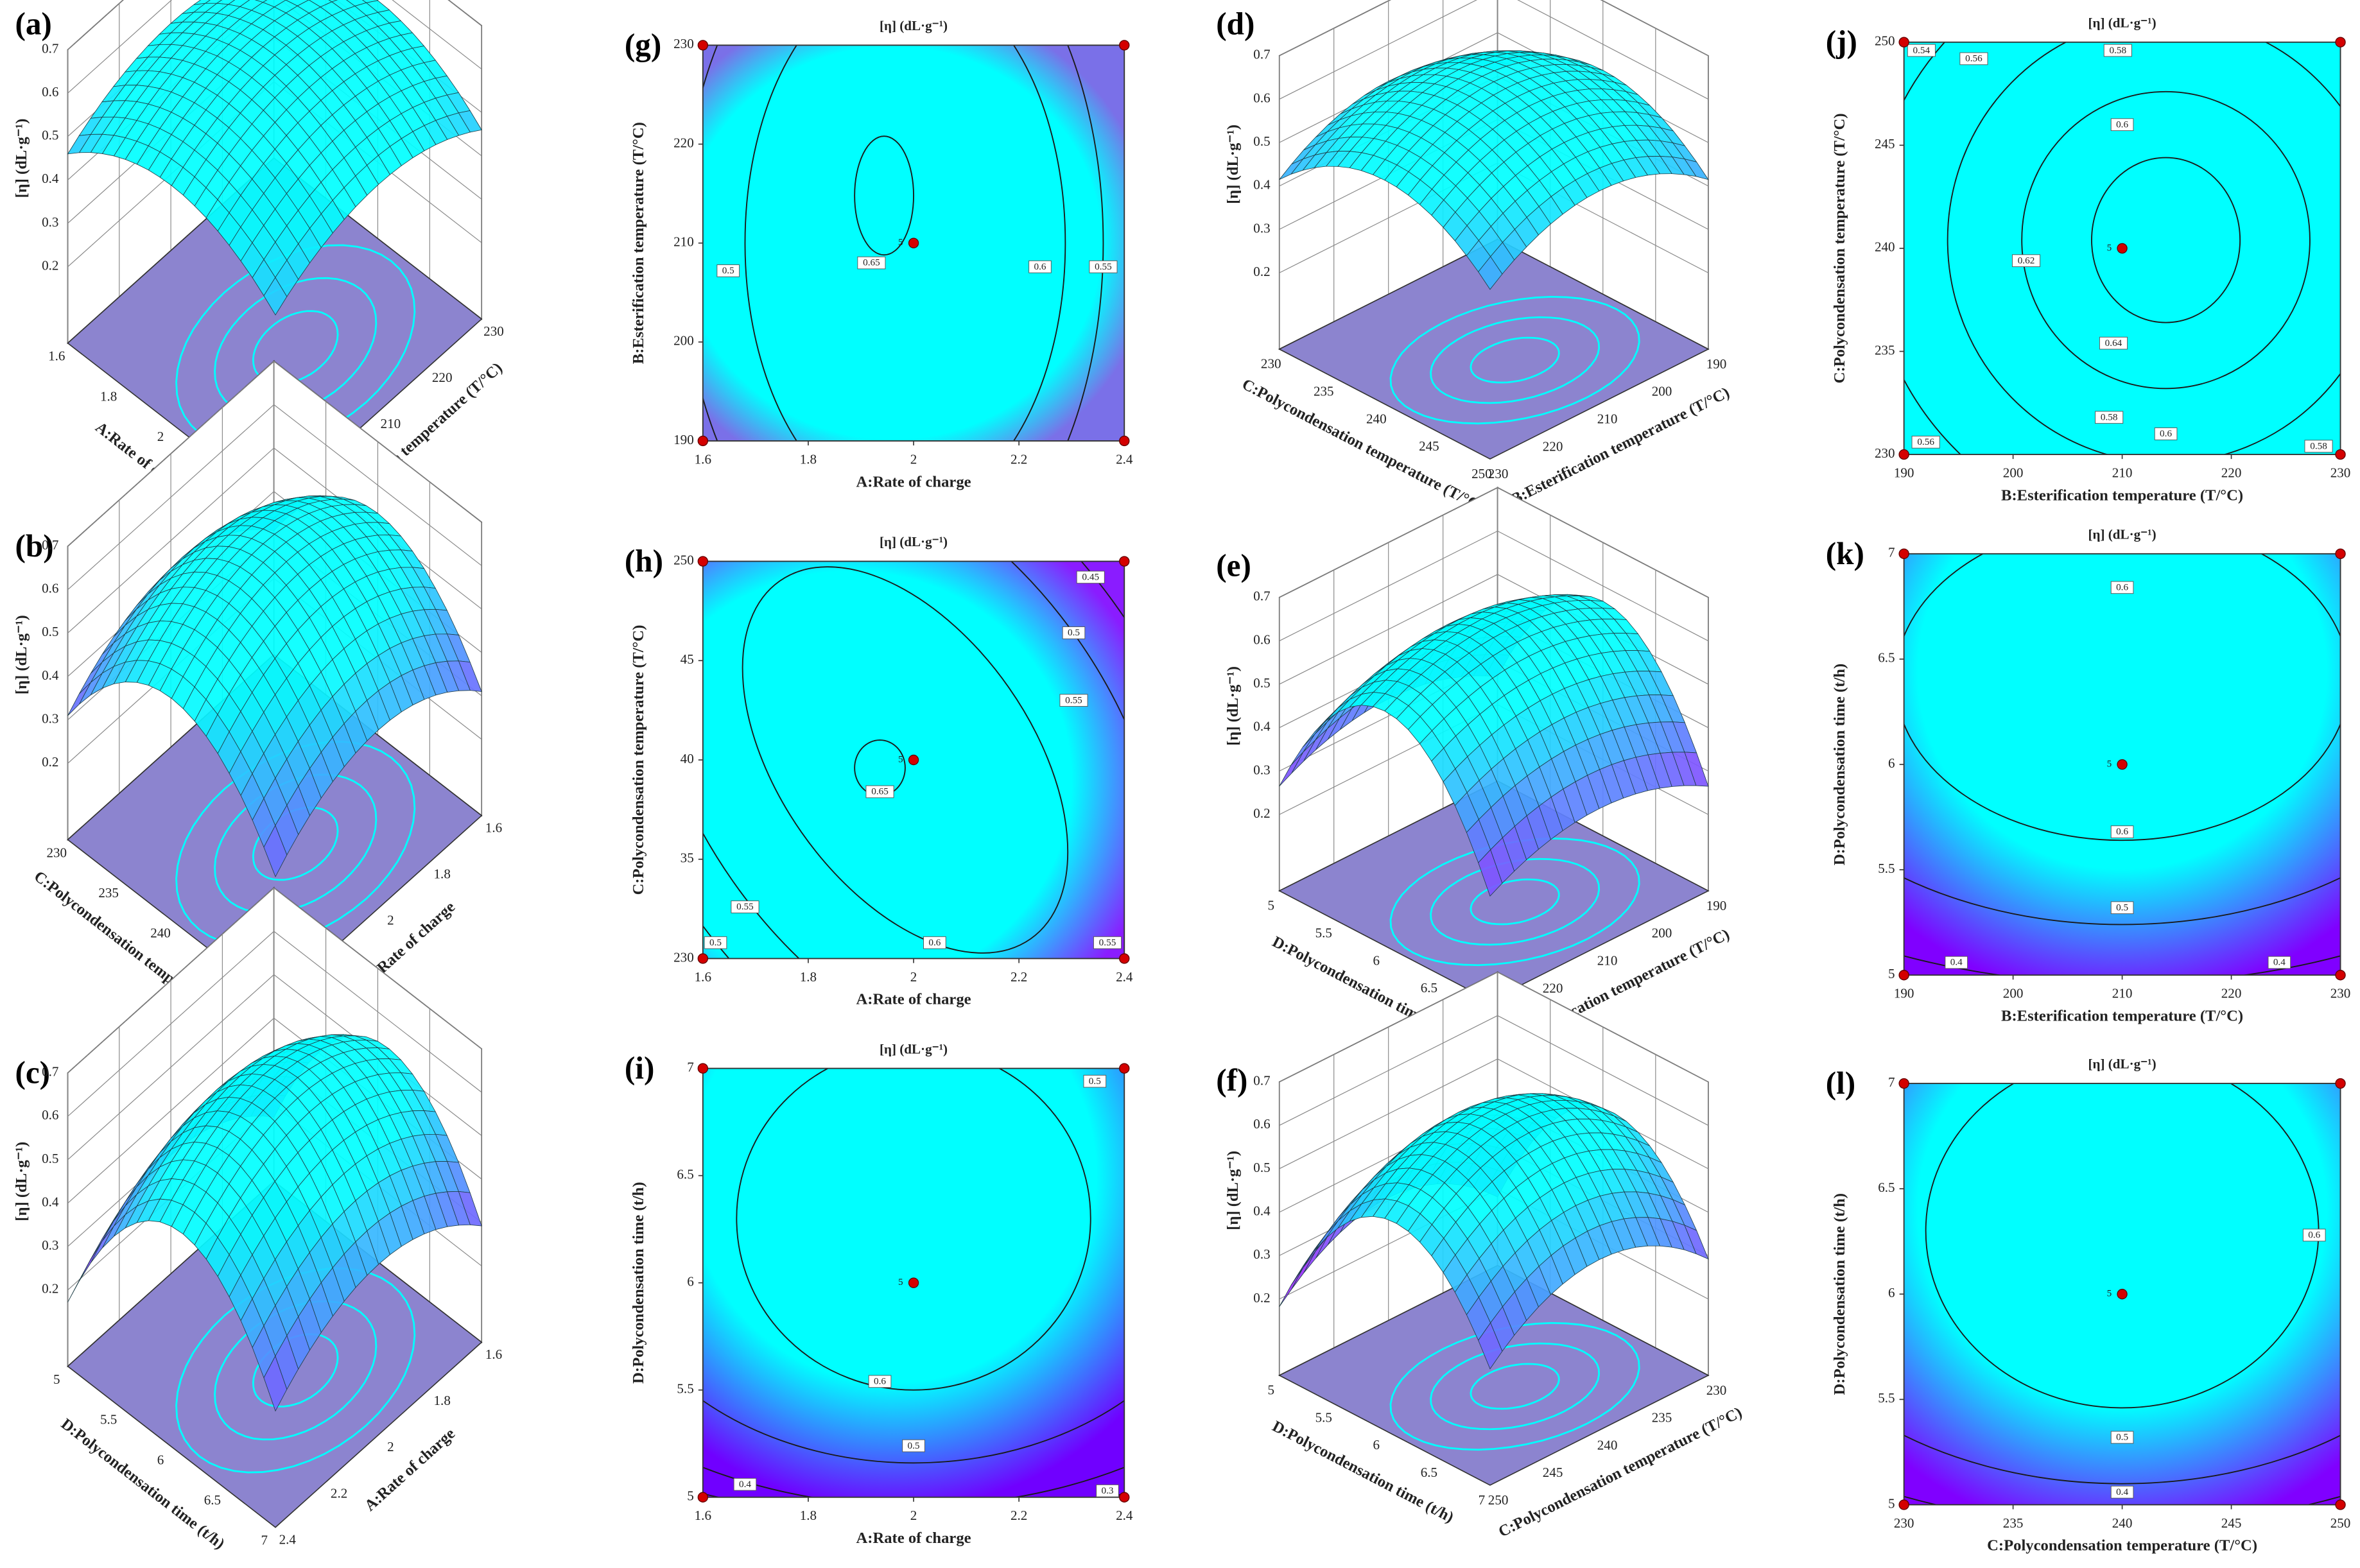  I want to click on axis-tick-label: 2, so click(390, 921).